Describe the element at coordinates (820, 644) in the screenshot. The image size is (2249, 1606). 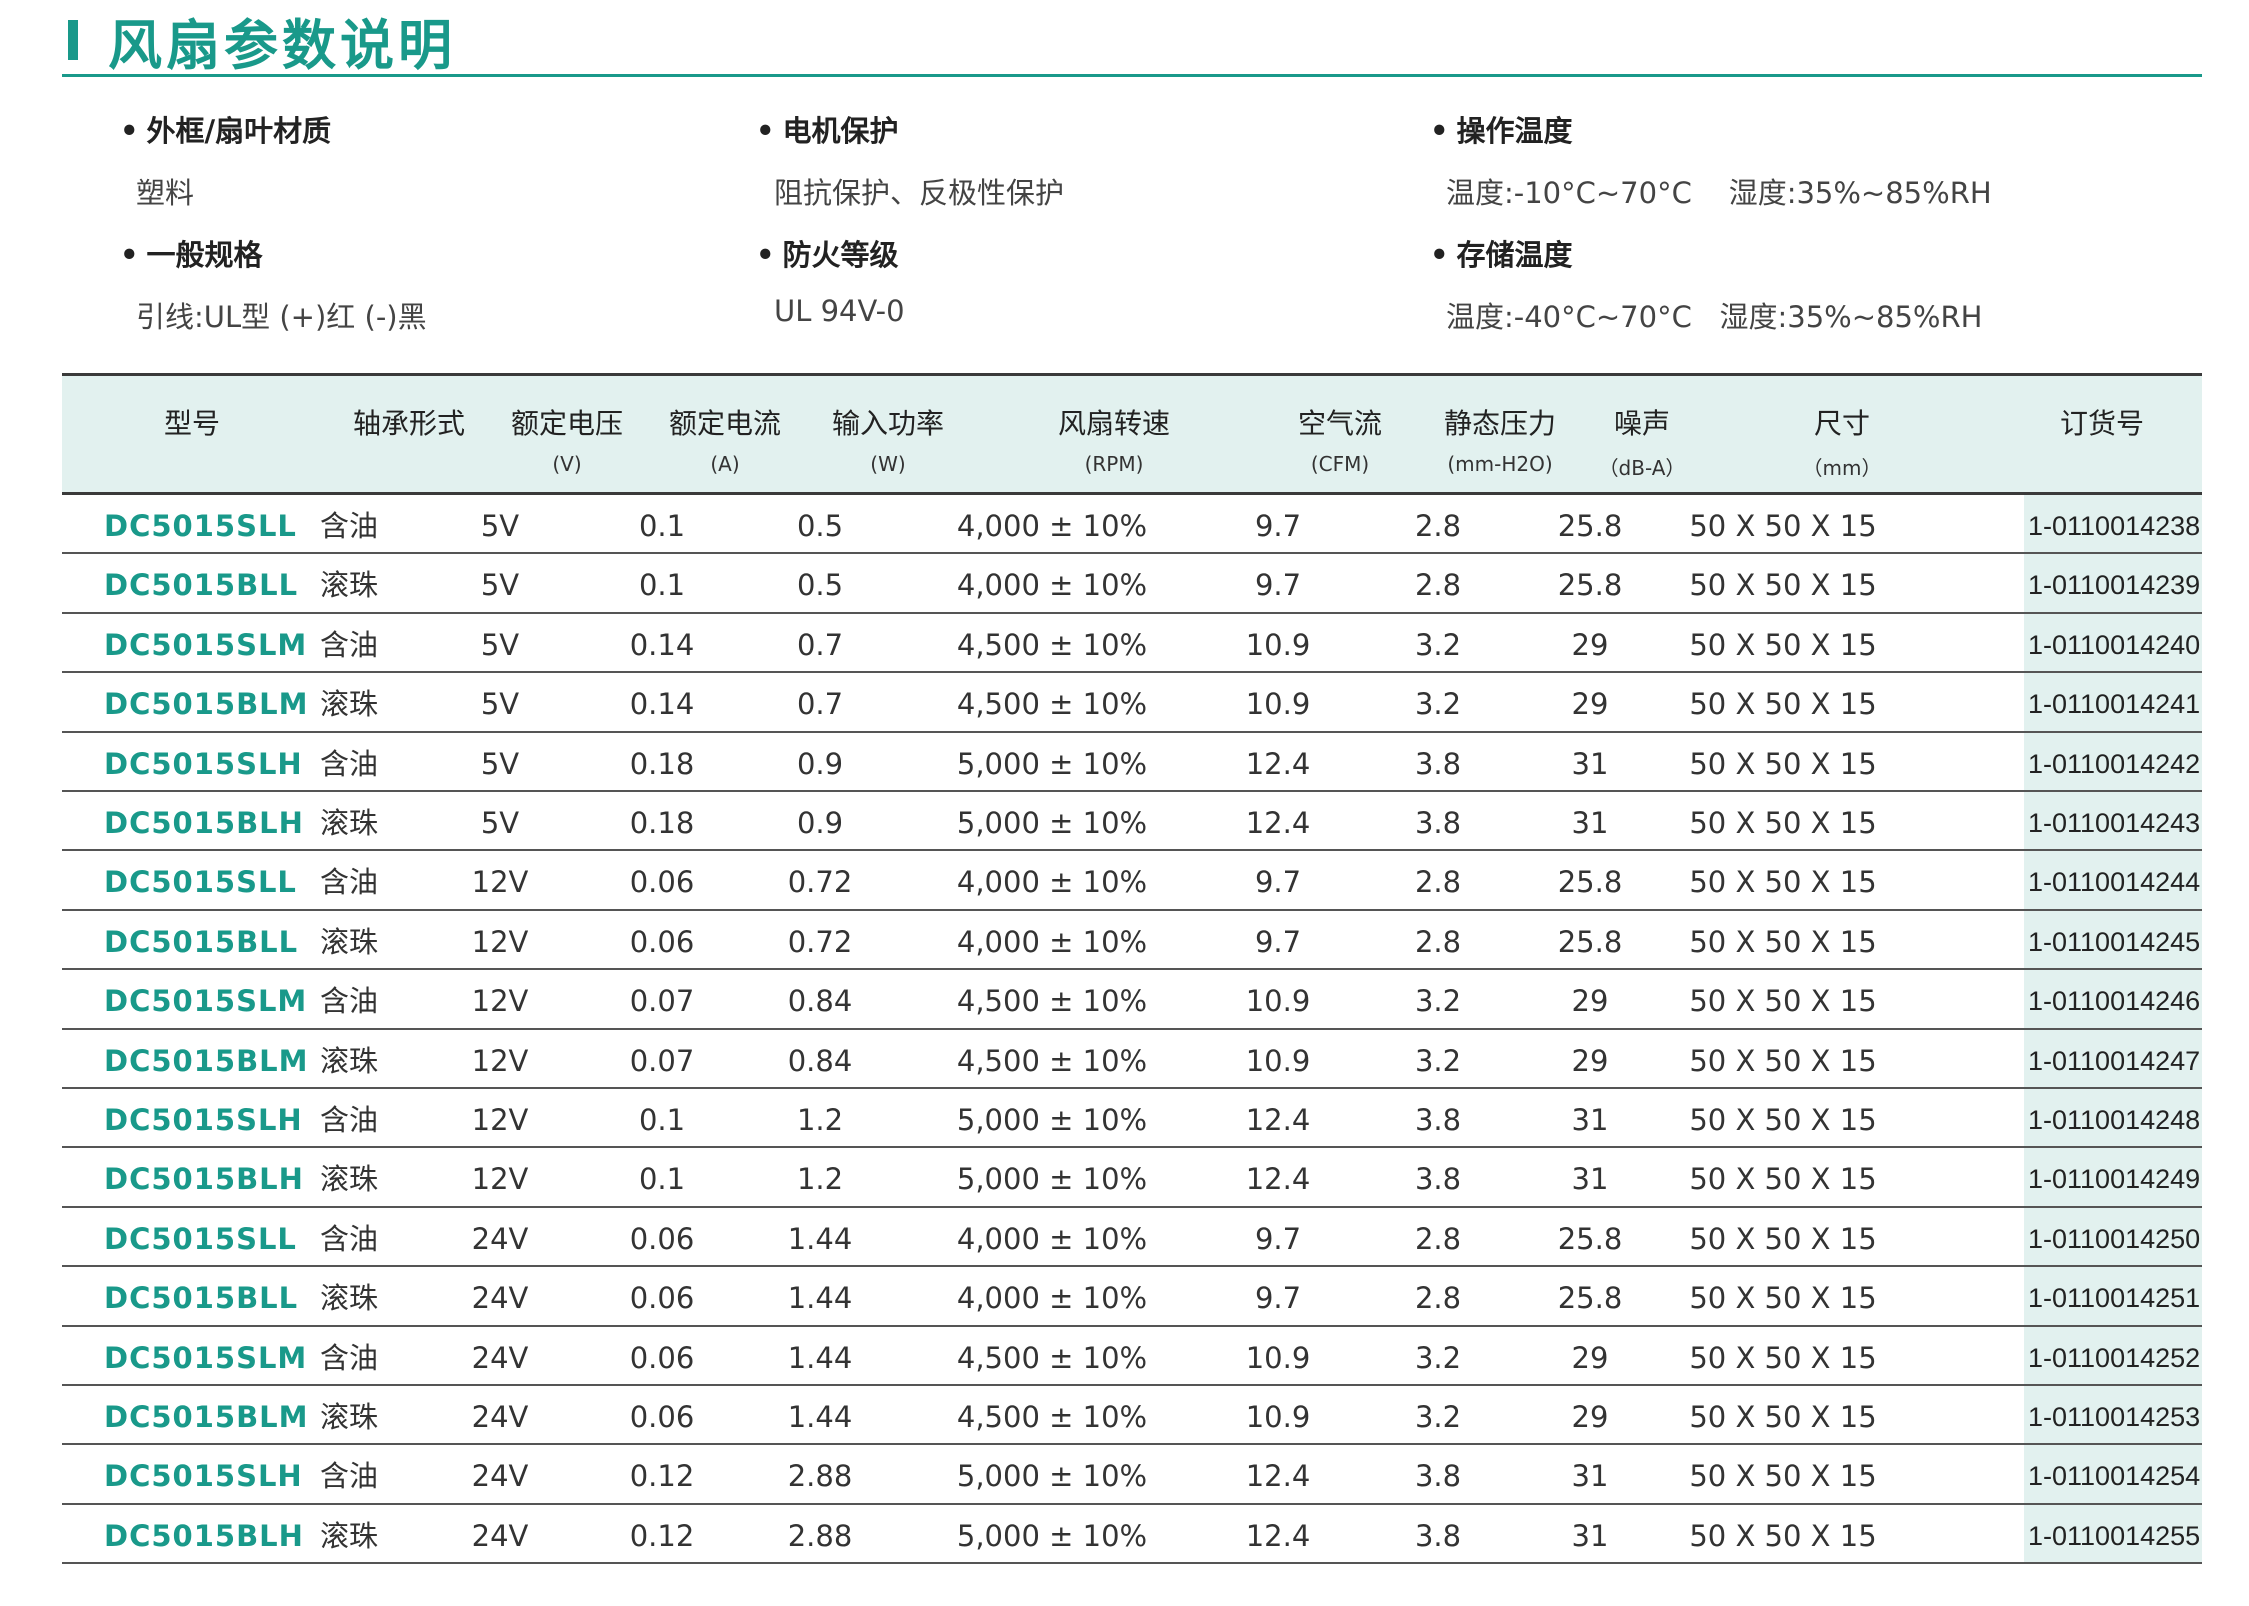
I see `table-cell: 0.7` at that location.